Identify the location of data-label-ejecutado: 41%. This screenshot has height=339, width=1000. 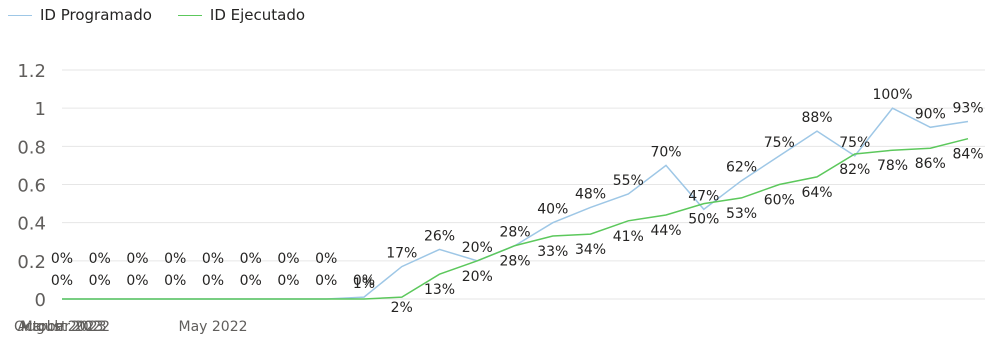
(628, 237).